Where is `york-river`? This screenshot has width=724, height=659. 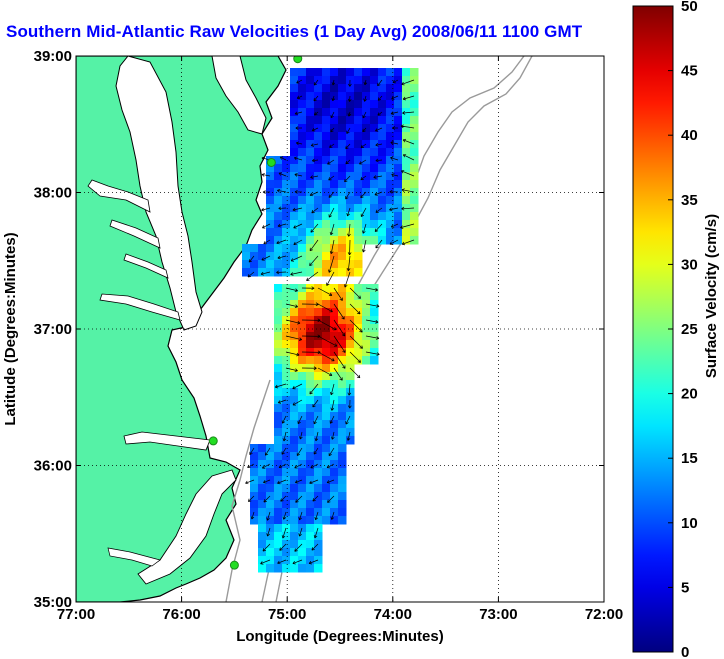 york-river is located at coordinates (146, 266).